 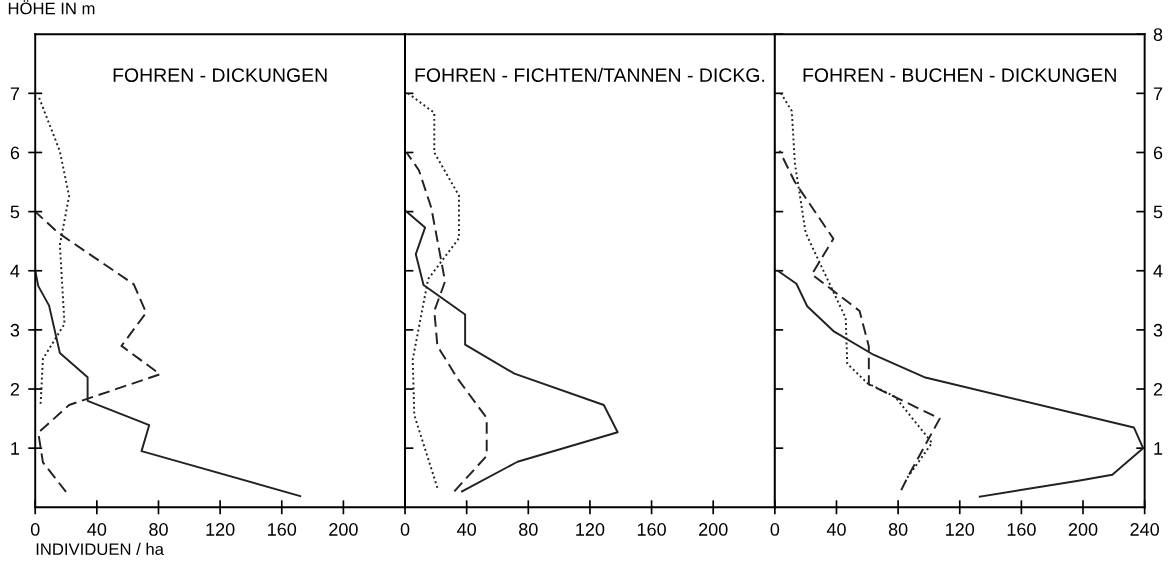 I want to click on y2-tick-label: 1, so click(x=1158, y=448).